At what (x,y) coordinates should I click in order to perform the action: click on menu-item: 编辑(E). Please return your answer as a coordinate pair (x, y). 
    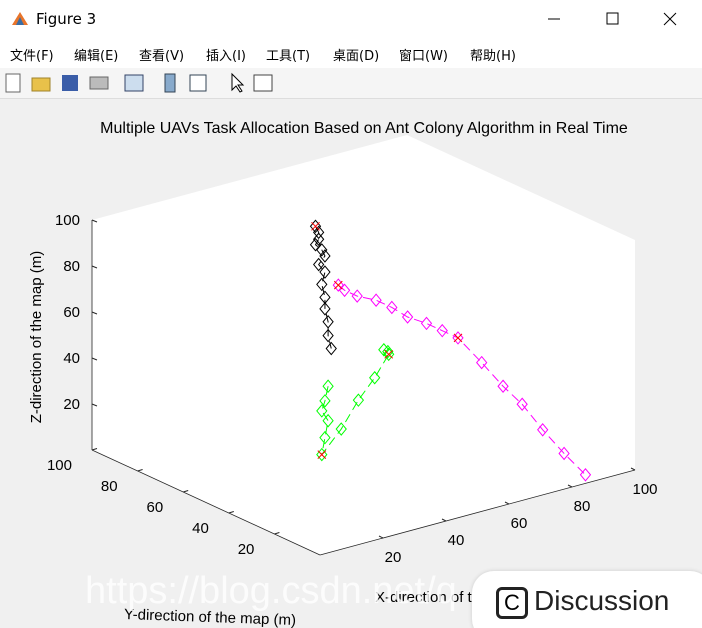
    Looking at the image, I should click on (96, 56).